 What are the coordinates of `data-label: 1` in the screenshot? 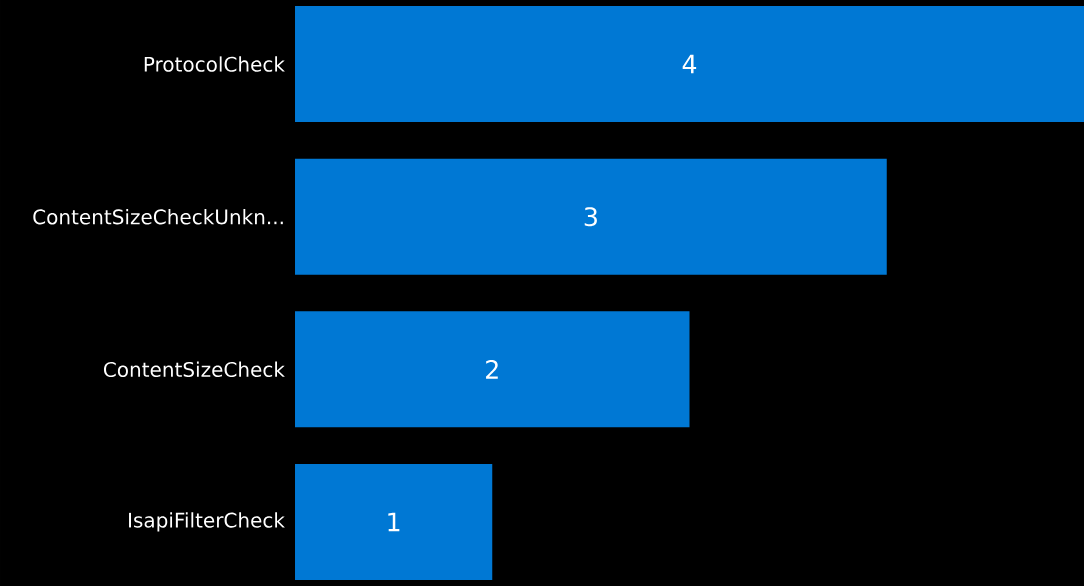 It's located at (394, 522).